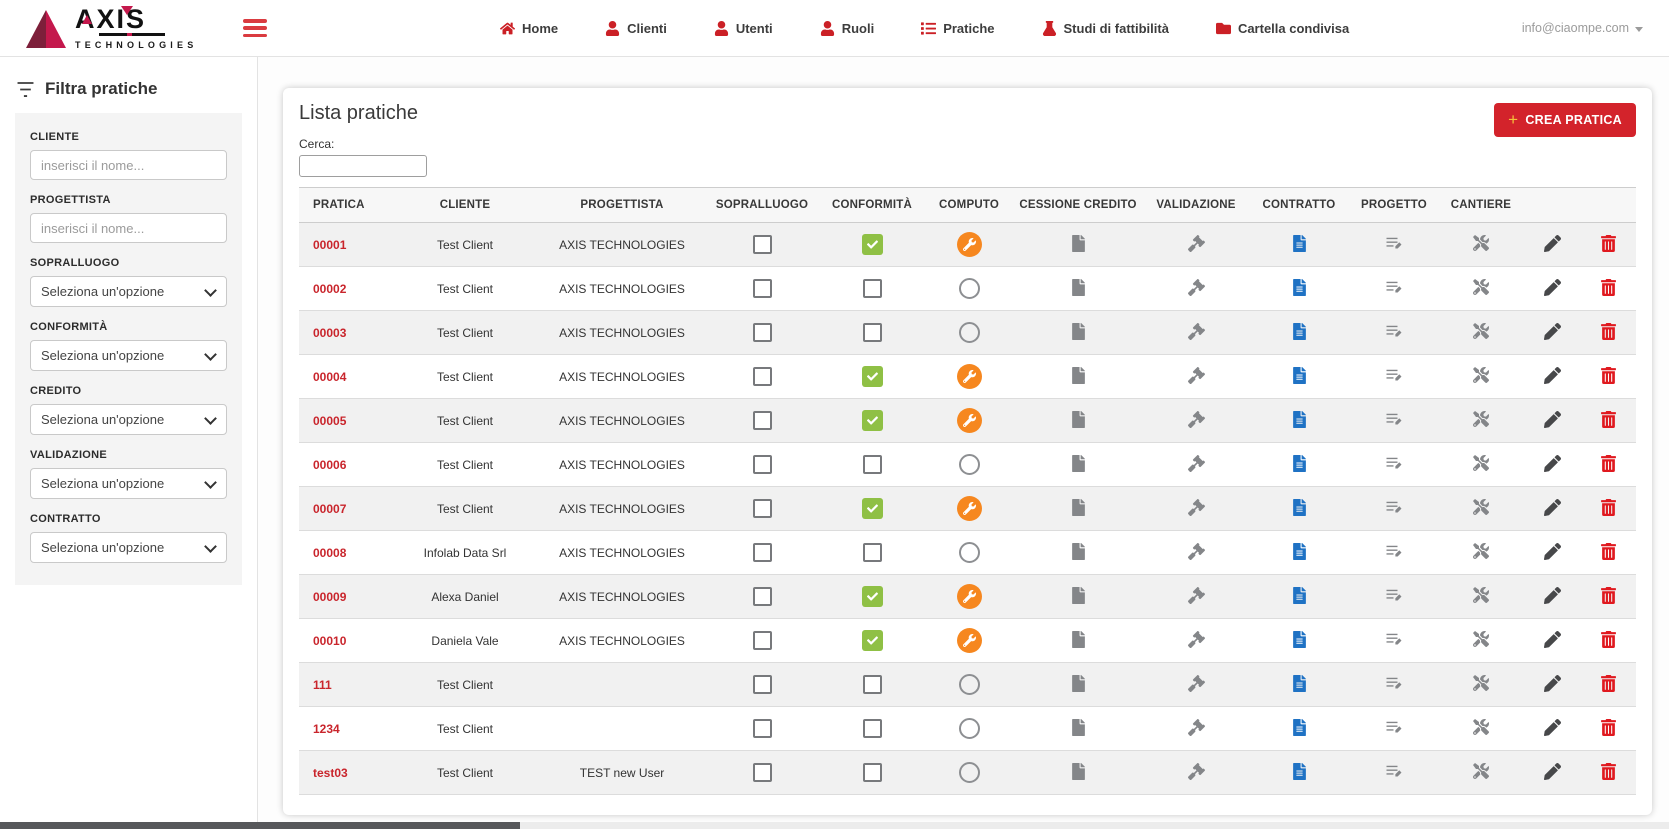 The width and height of the screenshot is (1669, 829). What do you see at coordinates (255, 28) in the screenshot?
I see `menu-icon` at bounding box center [255, 28].